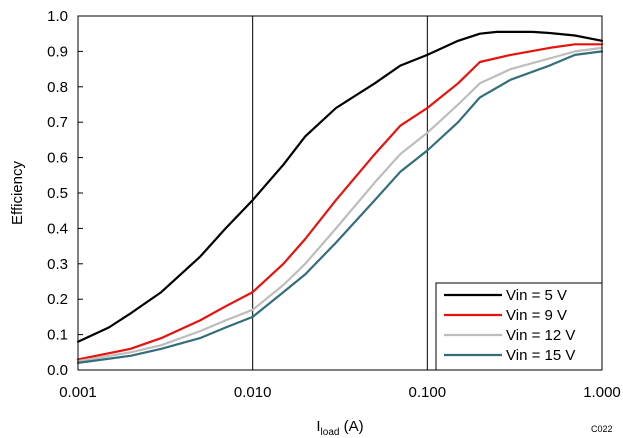 The image size is (623, 438). Describe the element at coordinates (340, 392) in the screenshot. I see `x-tick-labels: 0.001 0.010 0.100 1.000` at that location.